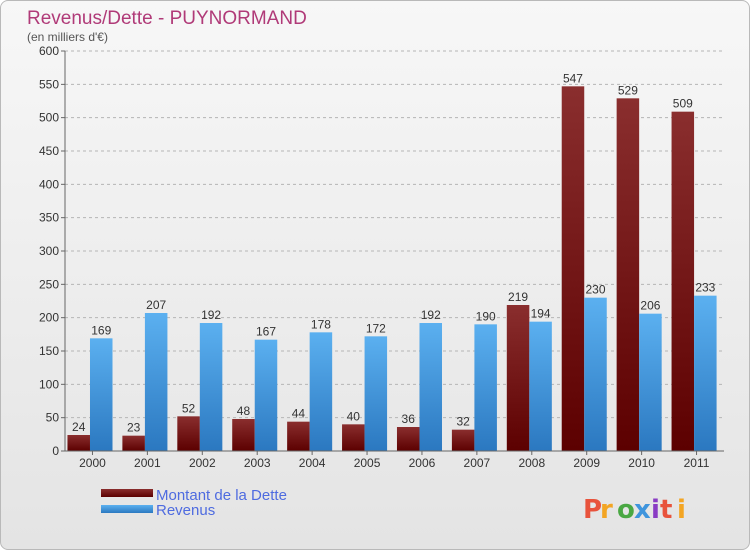  I want to click on data-label: 48, so click(244, 411).